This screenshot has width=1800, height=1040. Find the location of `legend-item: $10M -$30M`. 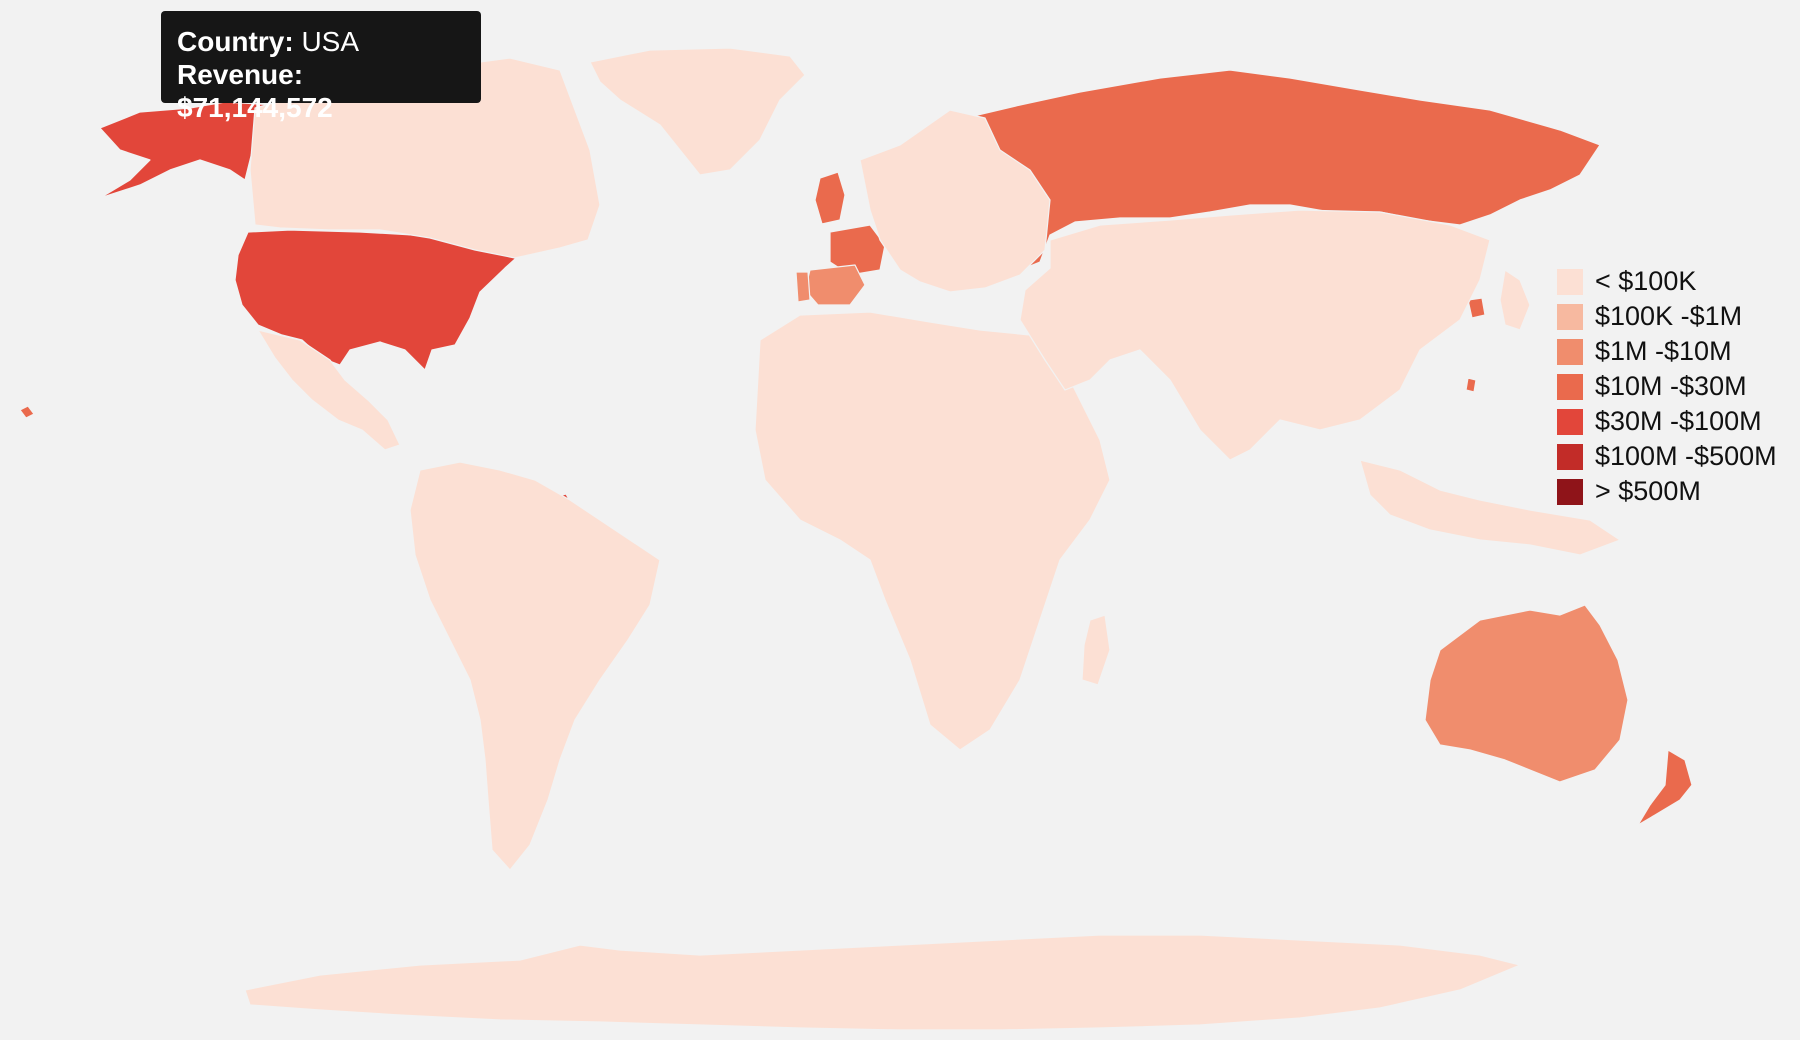

legend-item: $10M -$30M is located at coordinates (1667, 386).